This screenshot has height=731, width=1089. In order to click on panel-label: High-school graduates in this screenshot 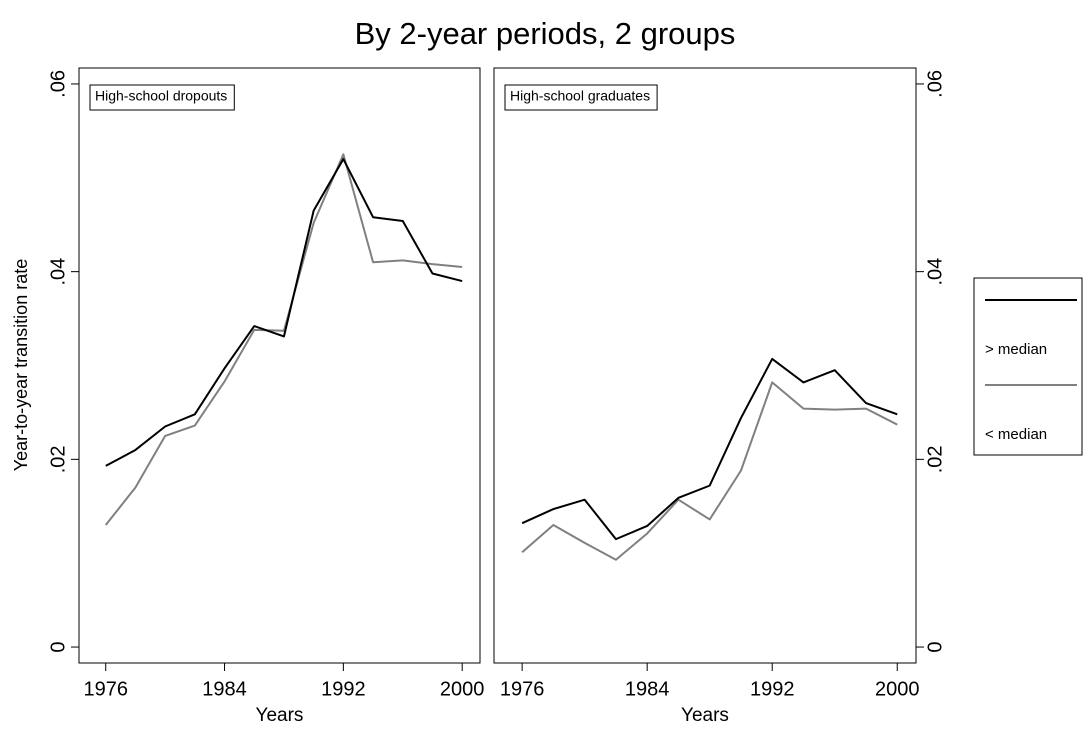, I will do `click(580, 96)`.